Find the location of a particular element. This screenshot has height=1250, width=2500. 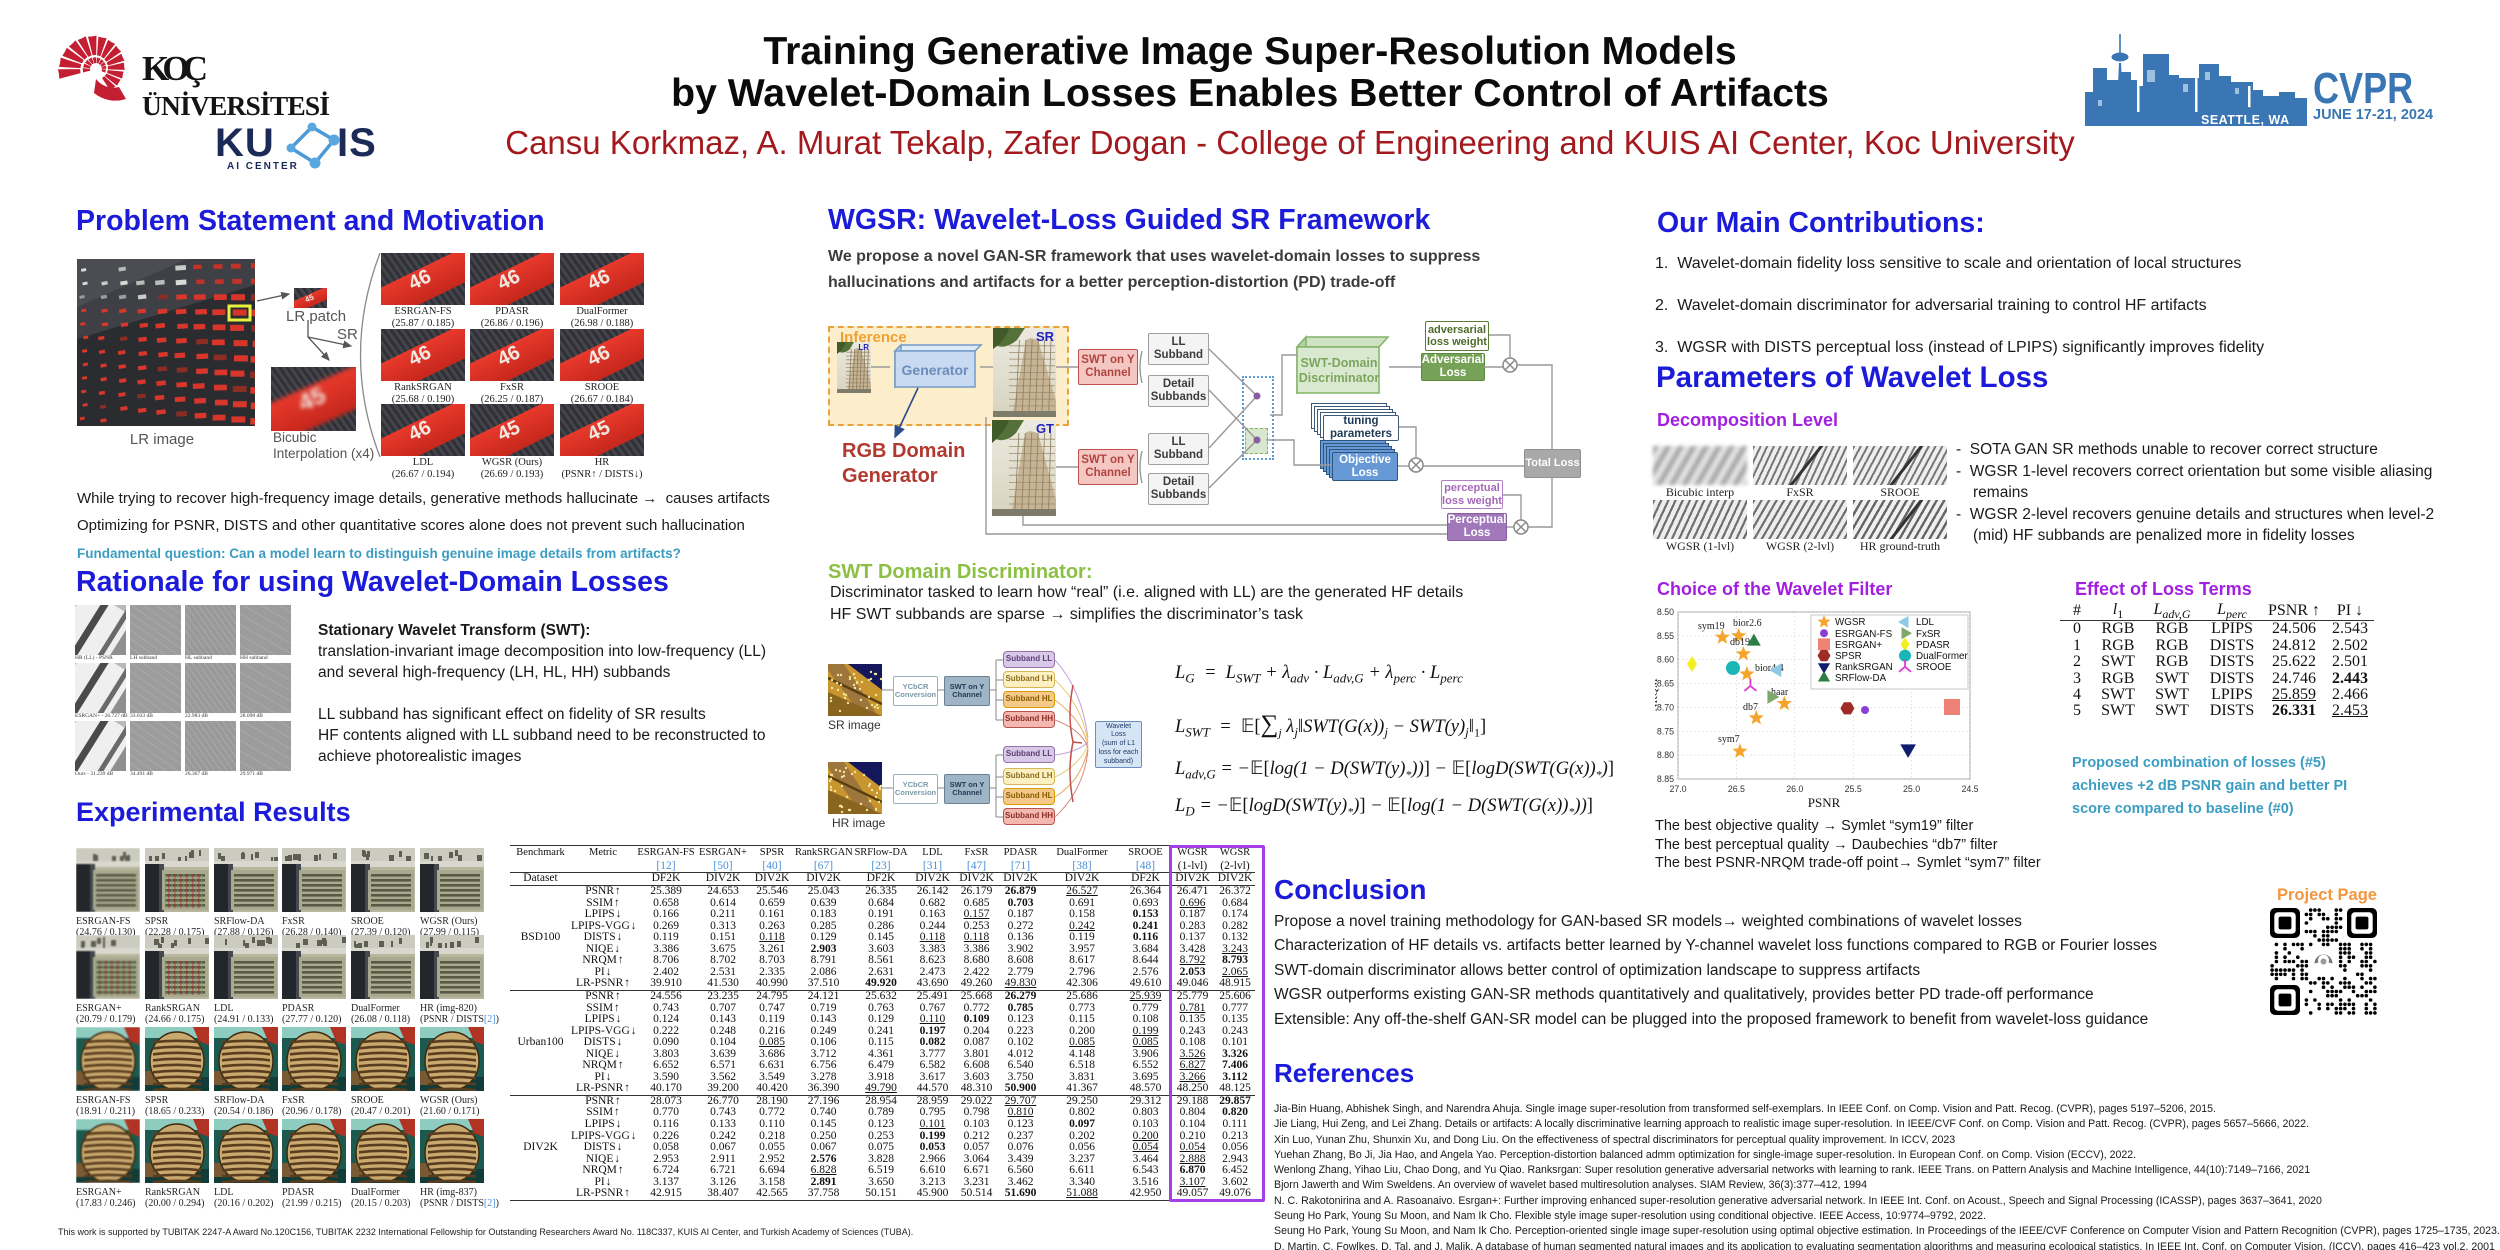

svg-text: 24.5 is located at coordinates (1969, 789).